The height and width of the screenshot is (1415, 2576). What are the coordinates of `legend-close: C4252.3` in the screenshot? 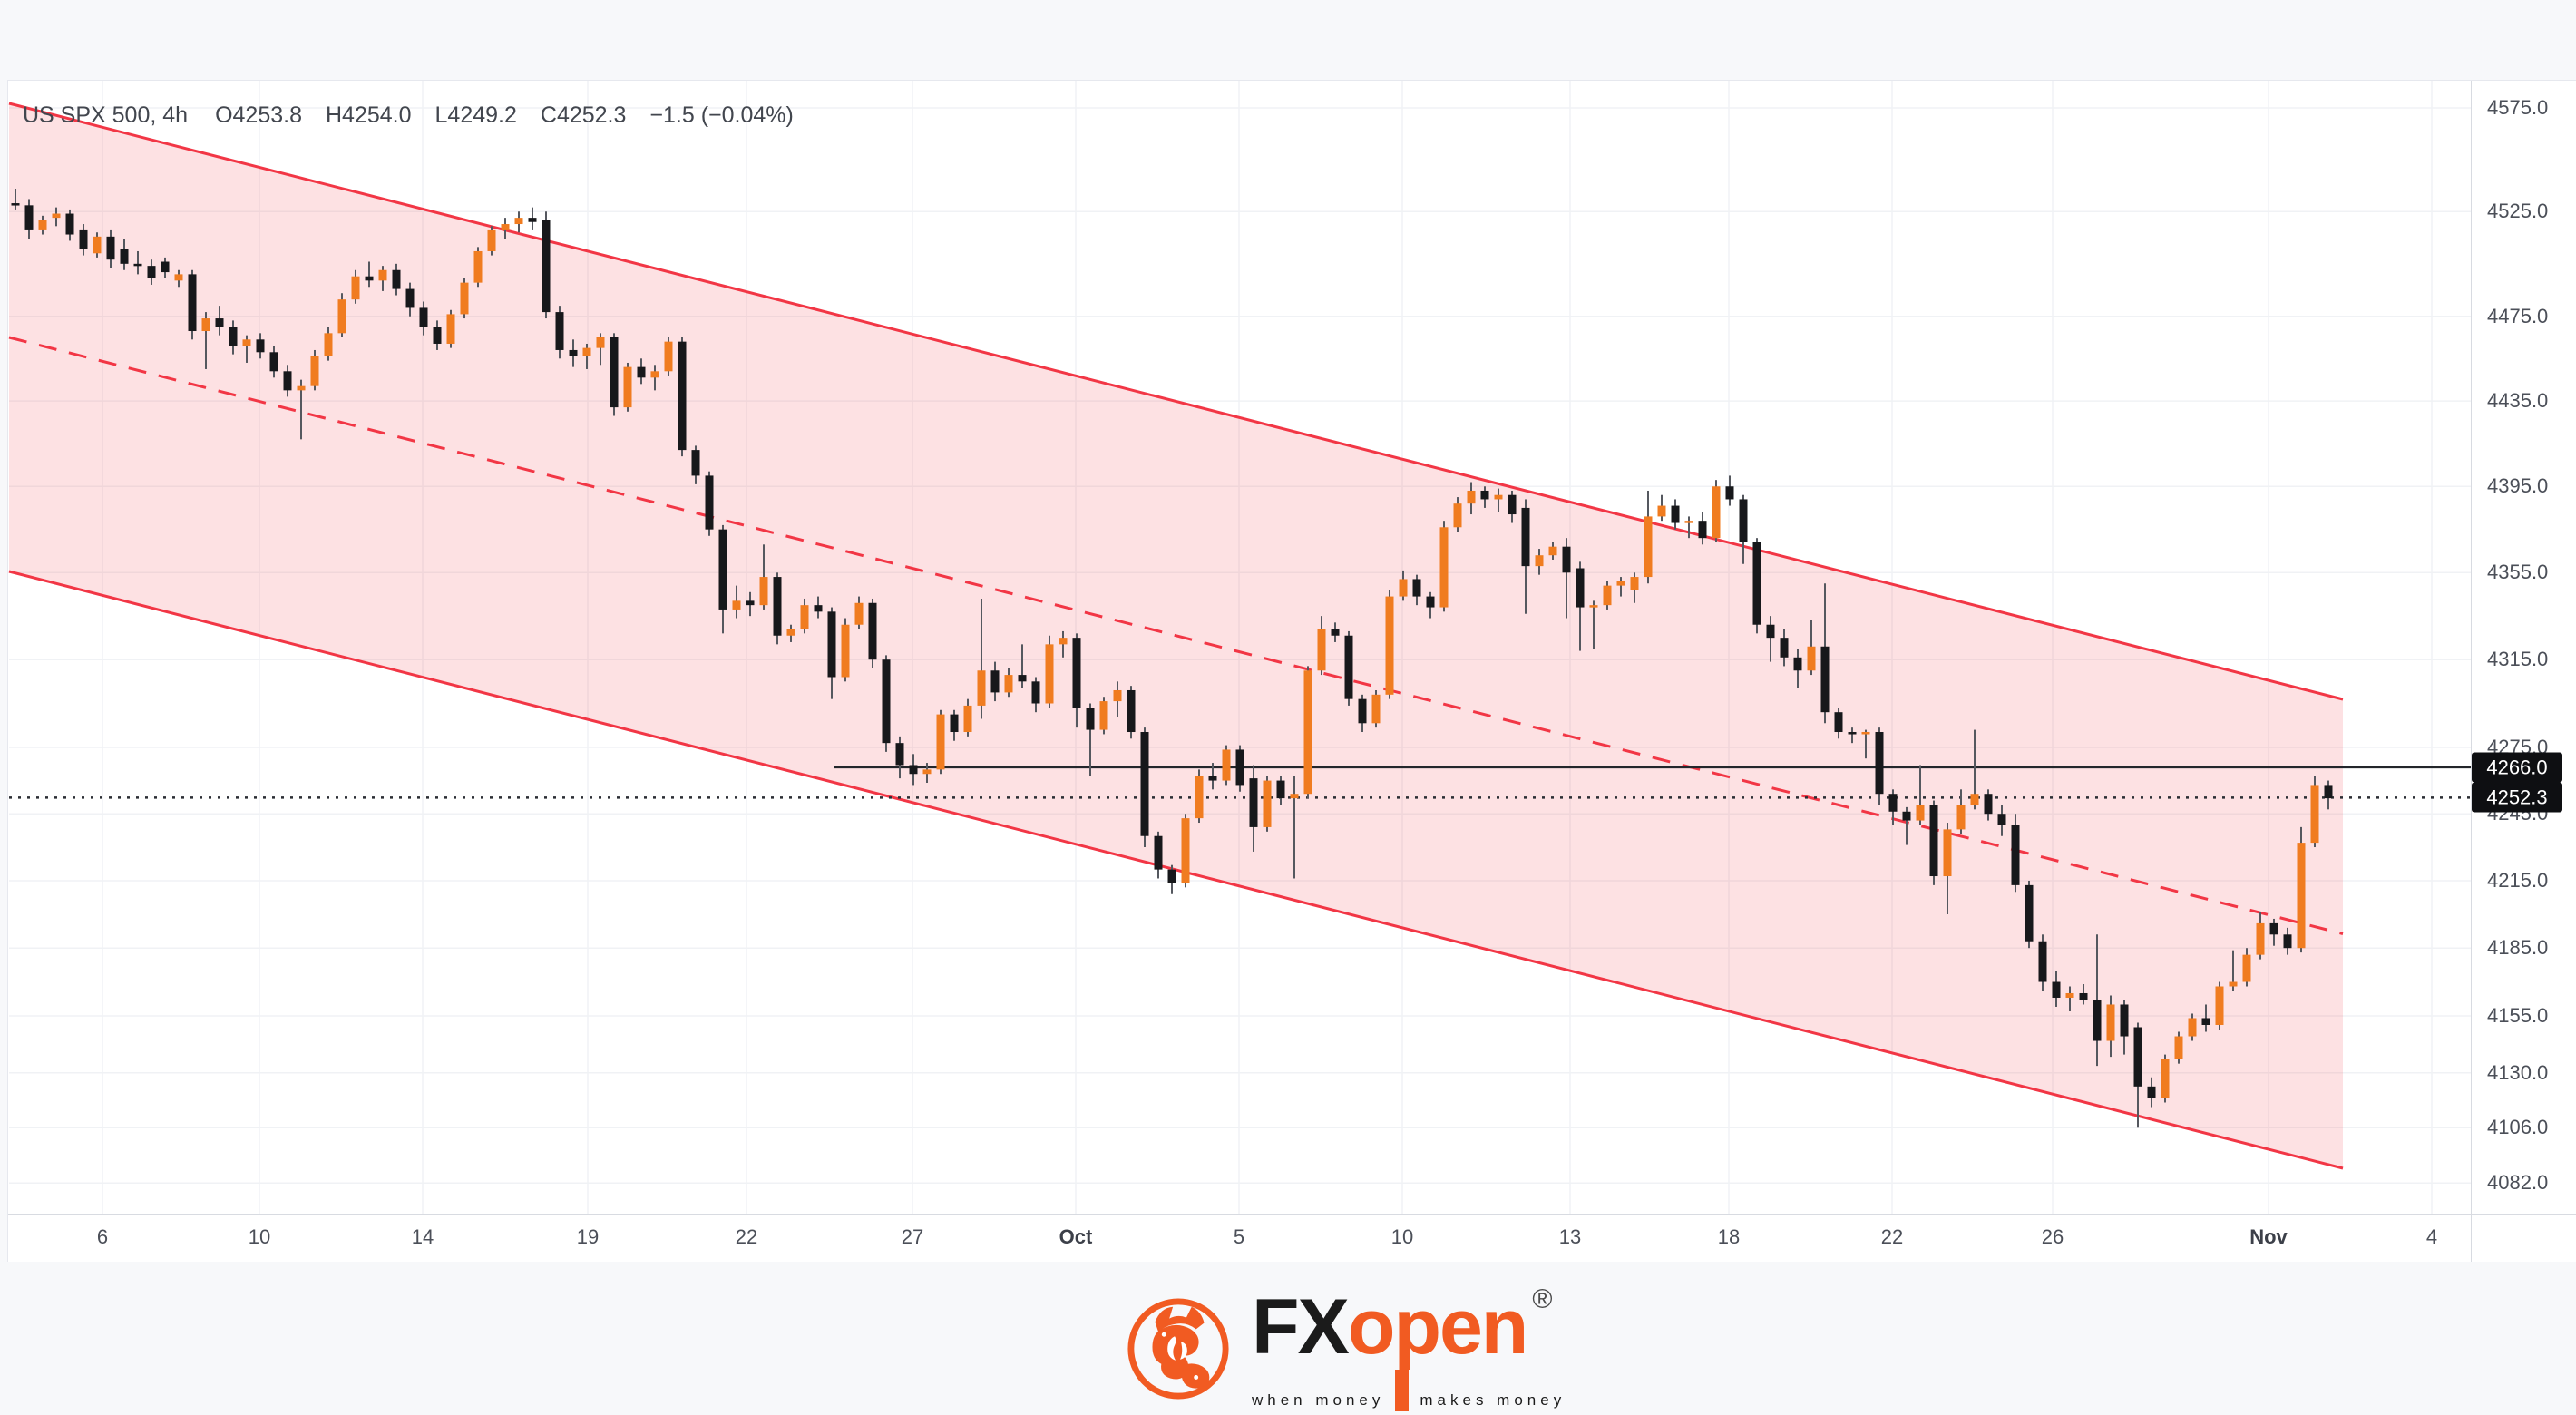 It's located at (583, 115).